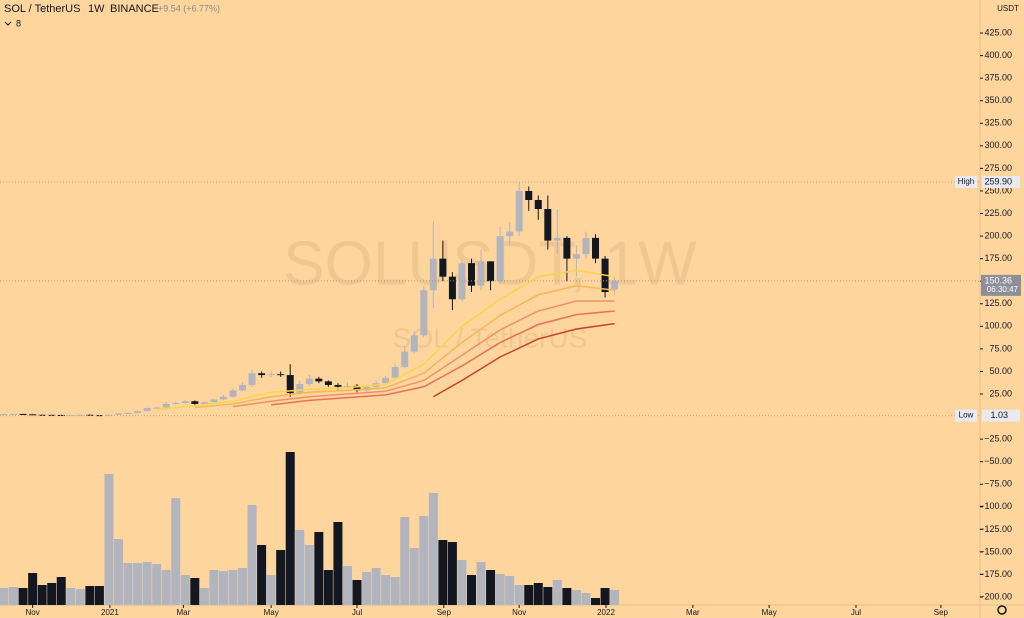  What do you see at coordinates (606, 612) in the screenshot?
I see `x-tick-label: 2022` at bounding box center [606, 612].